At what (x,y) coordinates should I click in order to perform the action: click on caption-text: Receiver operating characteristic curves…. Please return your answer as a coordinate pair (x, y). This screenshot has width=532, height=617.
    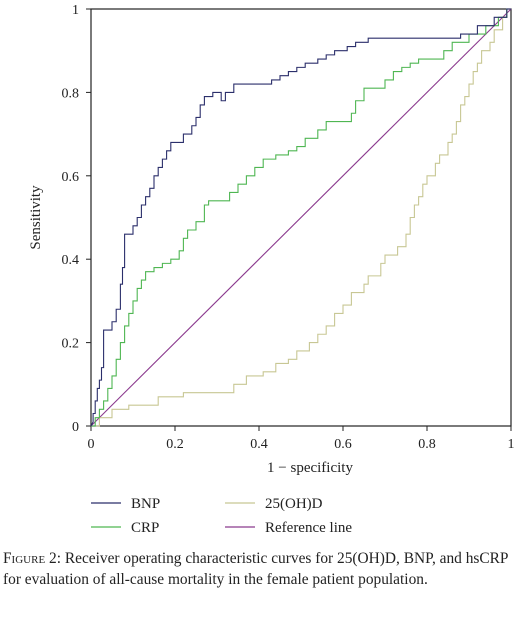
    Looking at the image, I should click on (255, 569).